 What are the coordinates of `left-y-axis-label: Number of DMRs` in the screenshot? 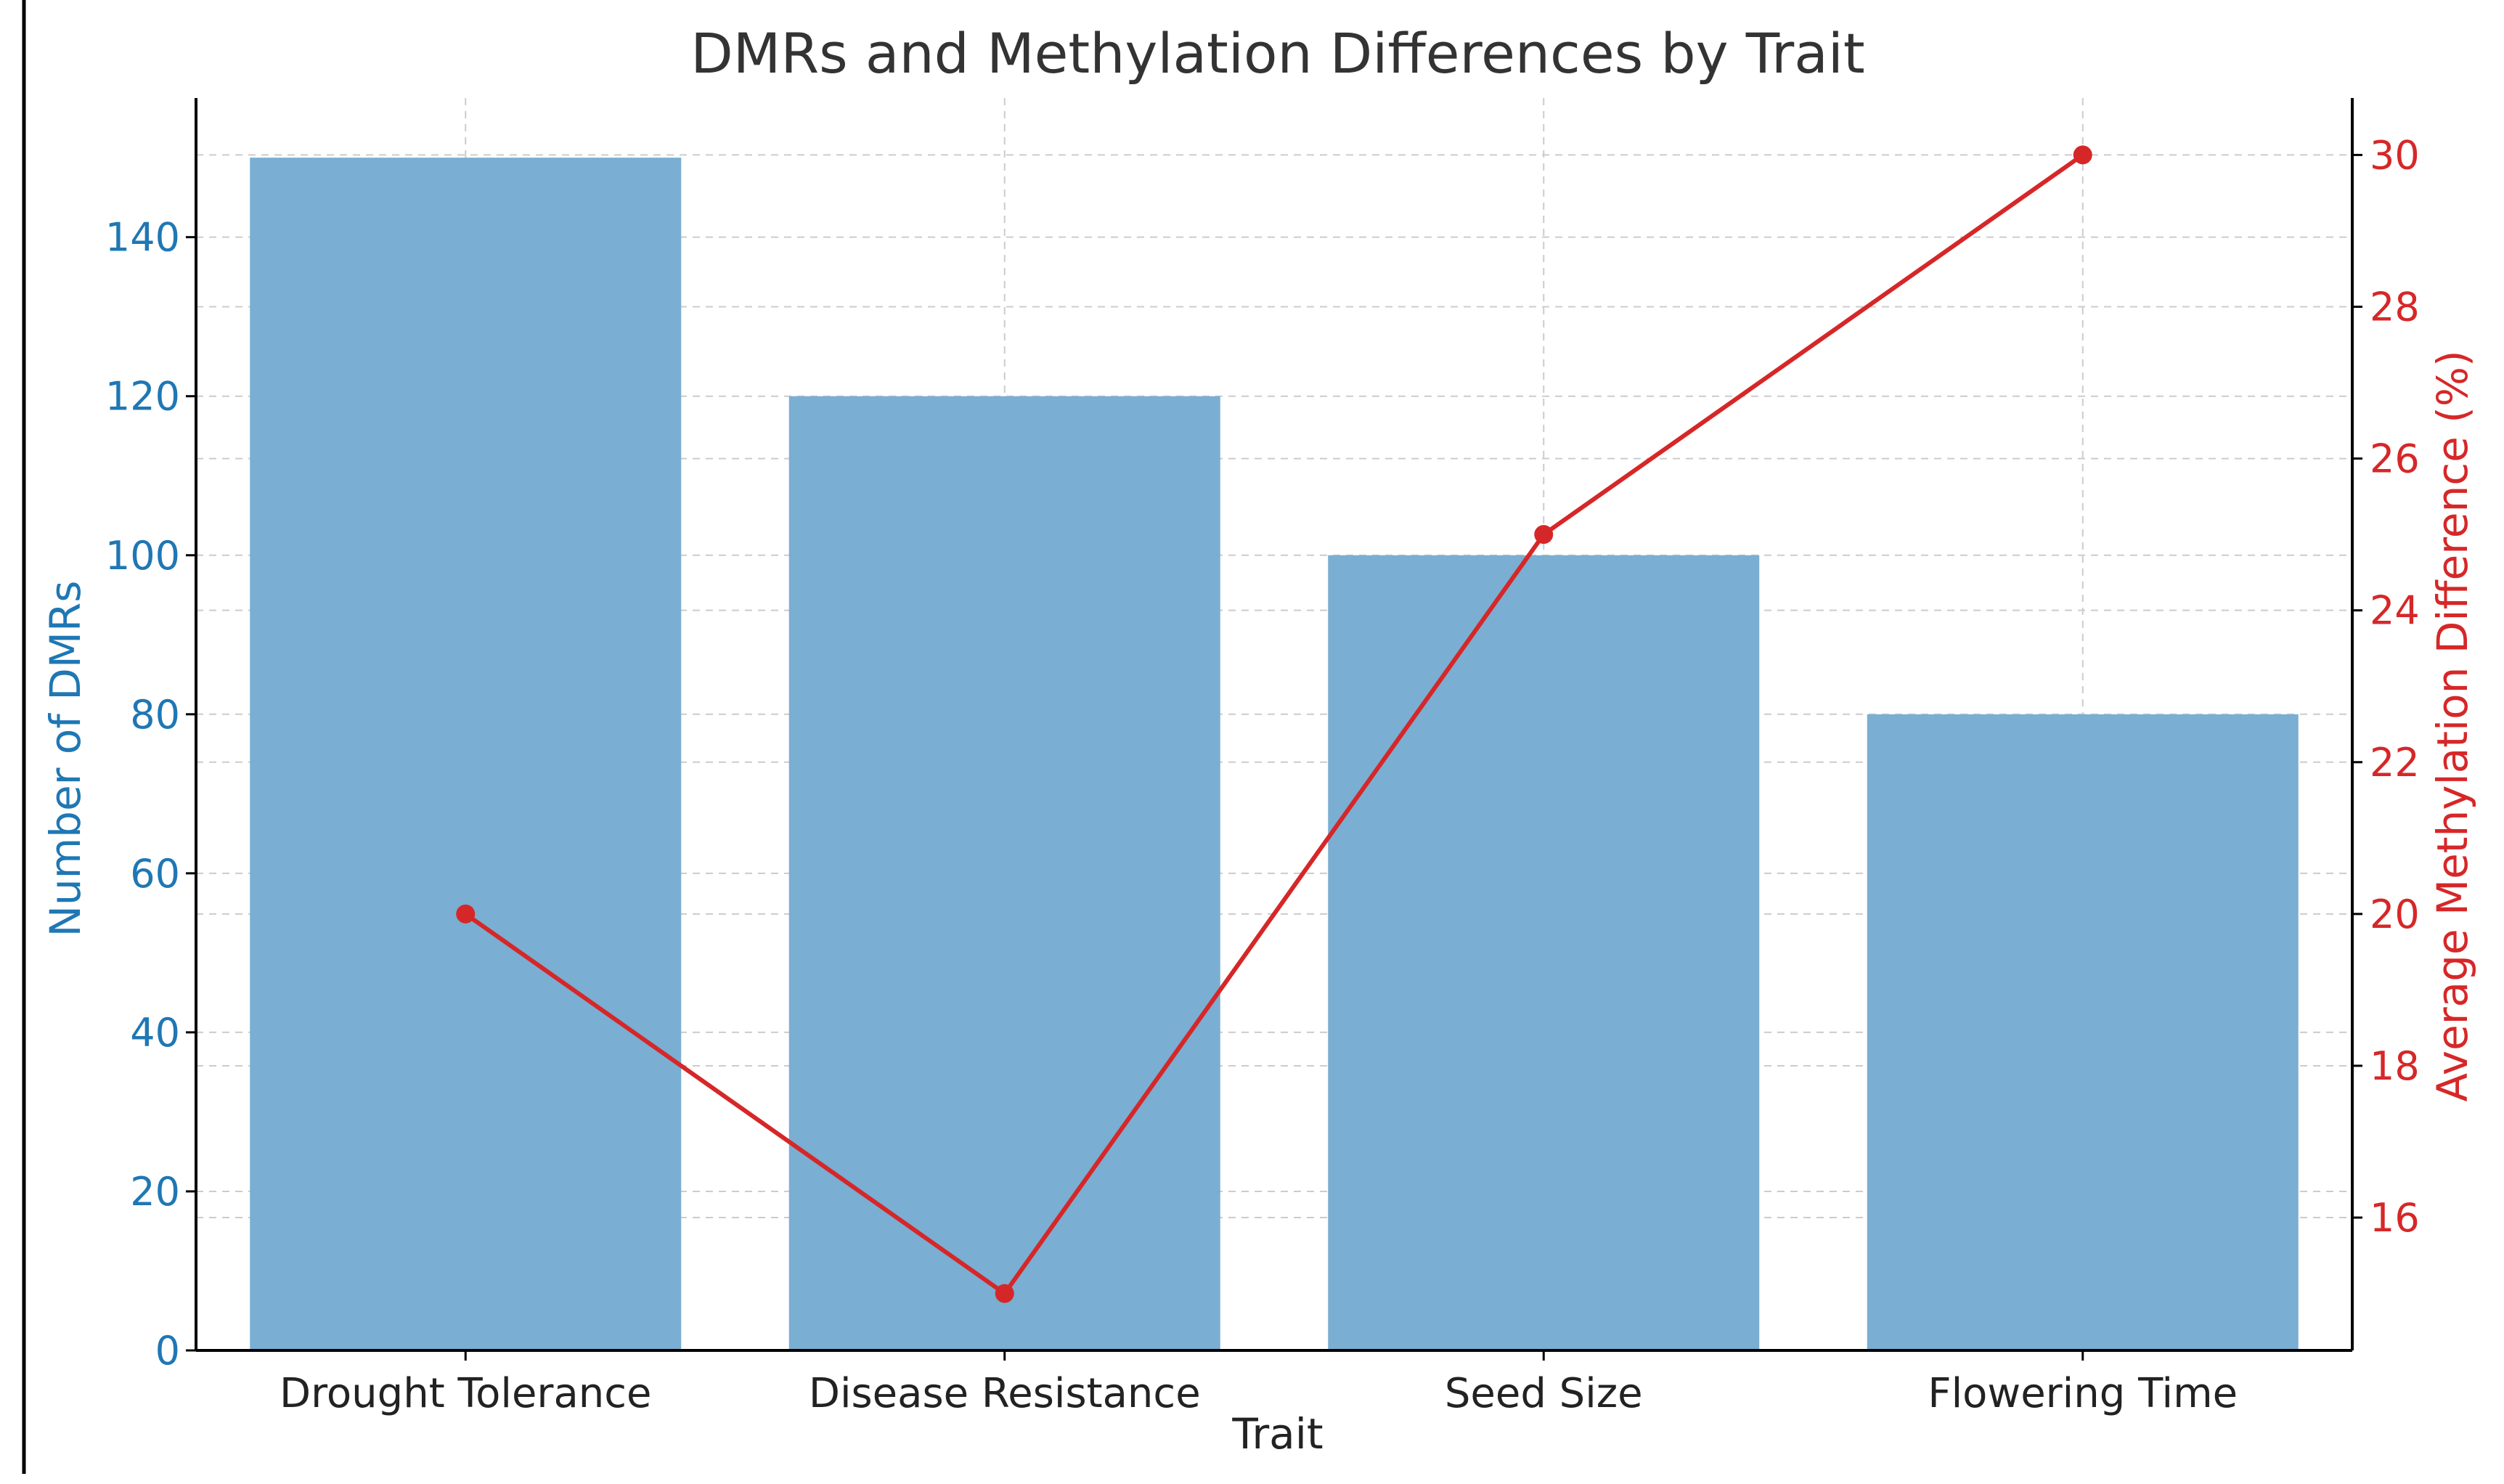 It's located at (66, 759).